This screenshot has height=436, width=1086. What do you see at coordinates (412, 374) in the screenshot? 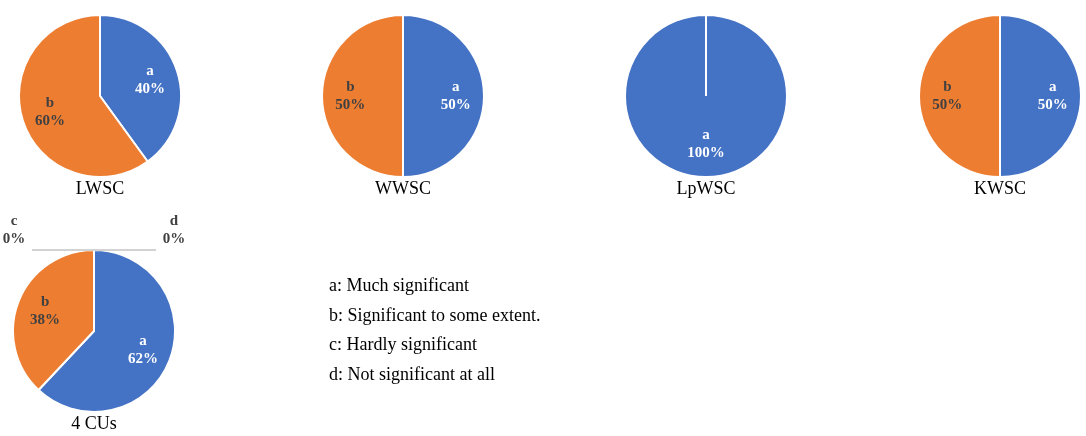
I see `text: d: Not significant at all` at bounding box center [412, 374].